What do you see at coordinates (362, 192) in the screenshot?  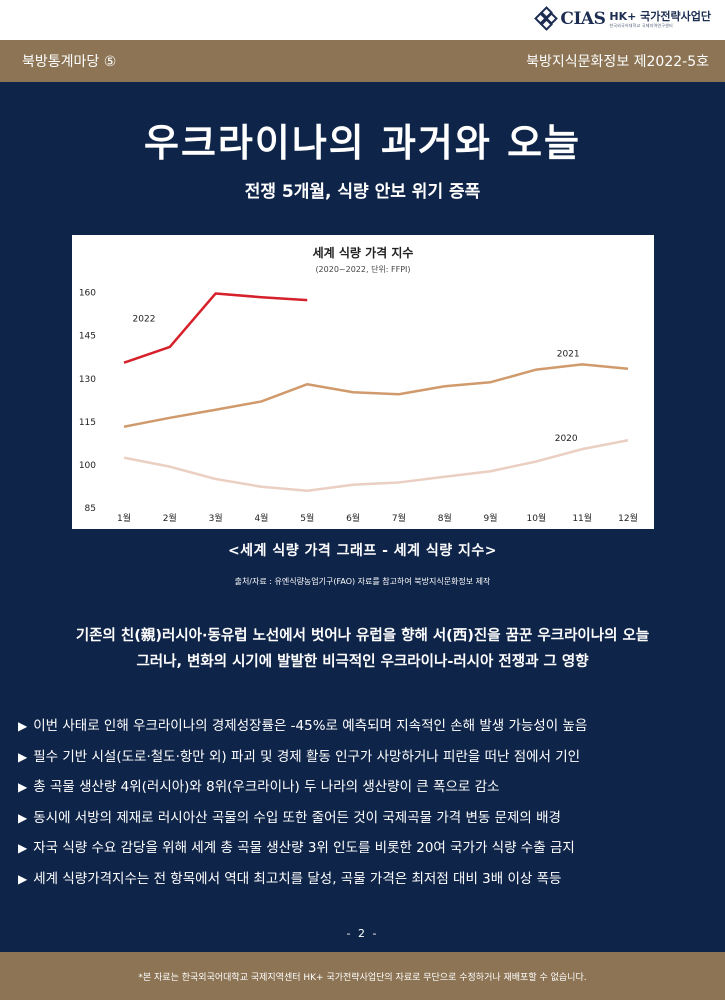 I see `page-subtitle: 전쟁 5개월, 식량 안보 위기 증폭` at bounding box center [362, 192].